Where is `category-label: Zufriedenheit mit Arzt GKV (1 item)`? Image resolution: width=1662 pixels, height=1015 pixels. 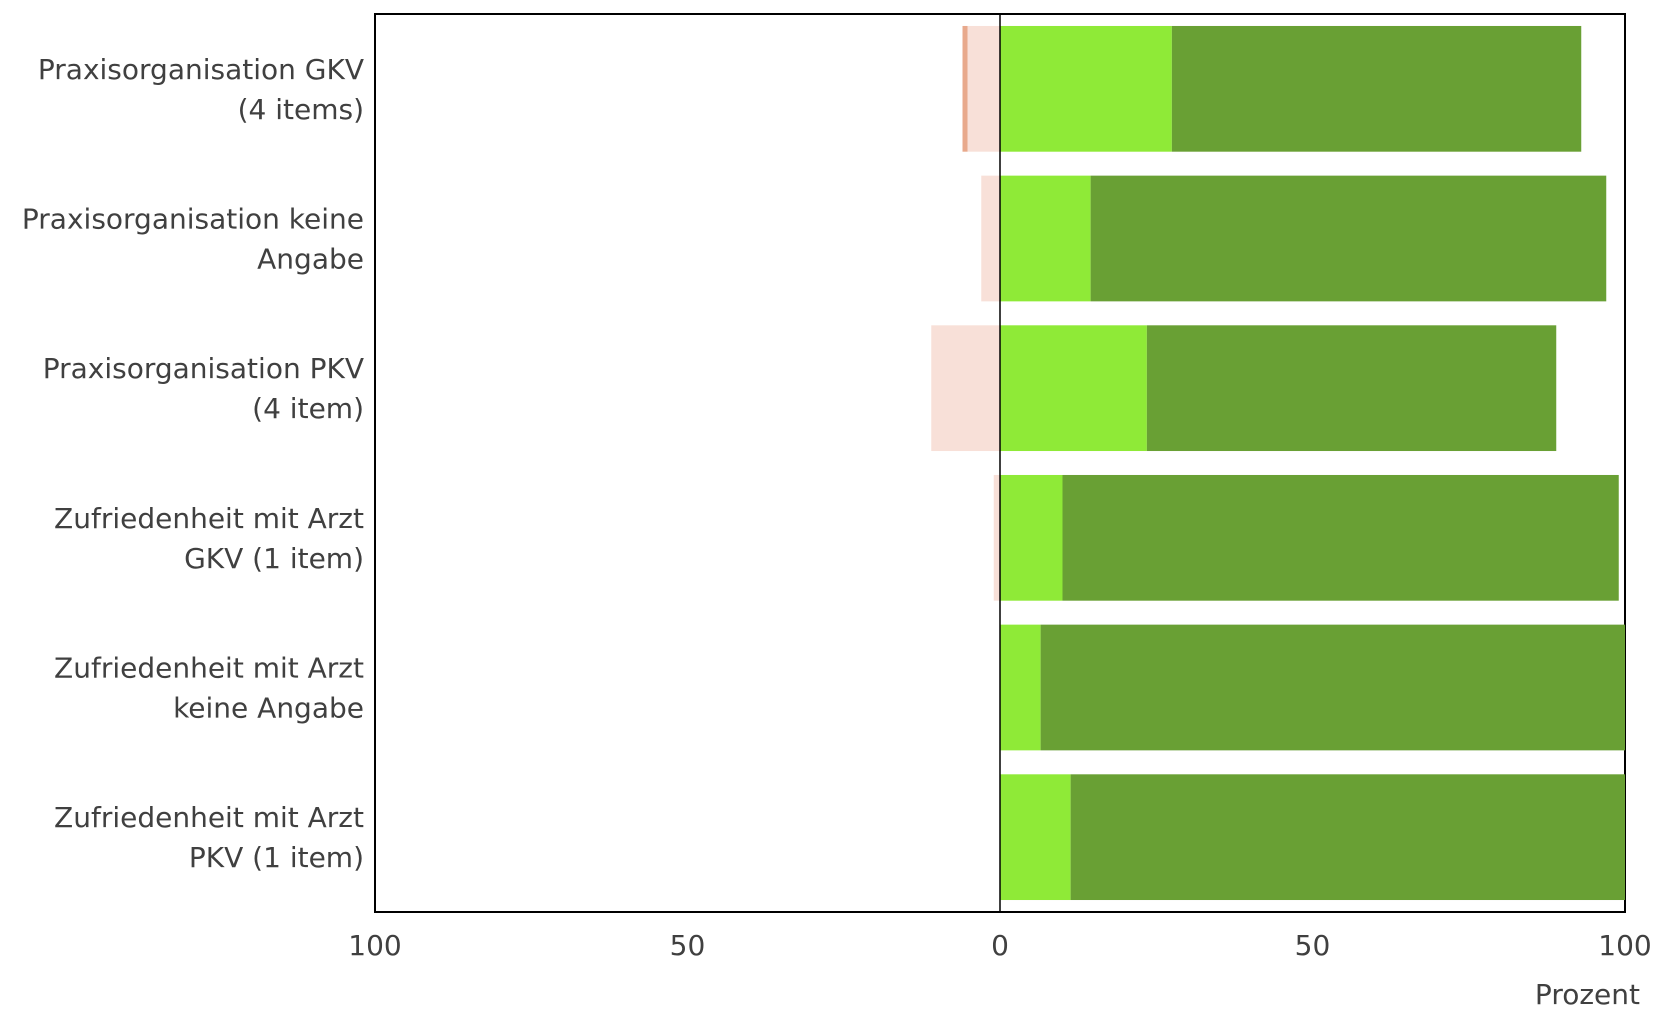 category-label: Zufriedenheit mit Arzt GKV (1 item) is located at coordinates (209, 538).